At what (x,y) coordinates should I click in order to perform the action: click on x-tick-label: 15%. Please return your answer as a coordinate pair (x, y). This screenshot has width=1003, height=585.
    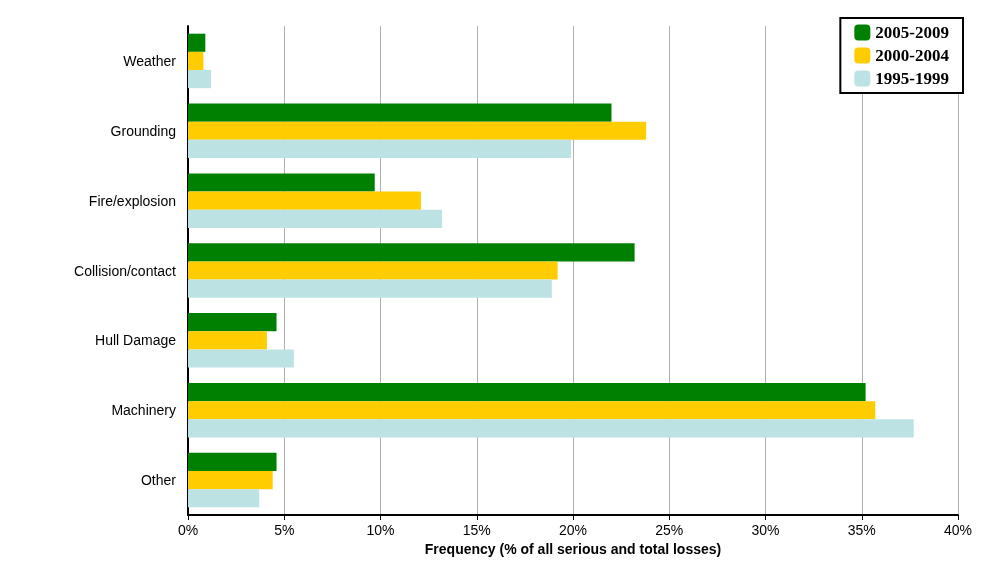
    Looking at the image, I should click on (476, 530).